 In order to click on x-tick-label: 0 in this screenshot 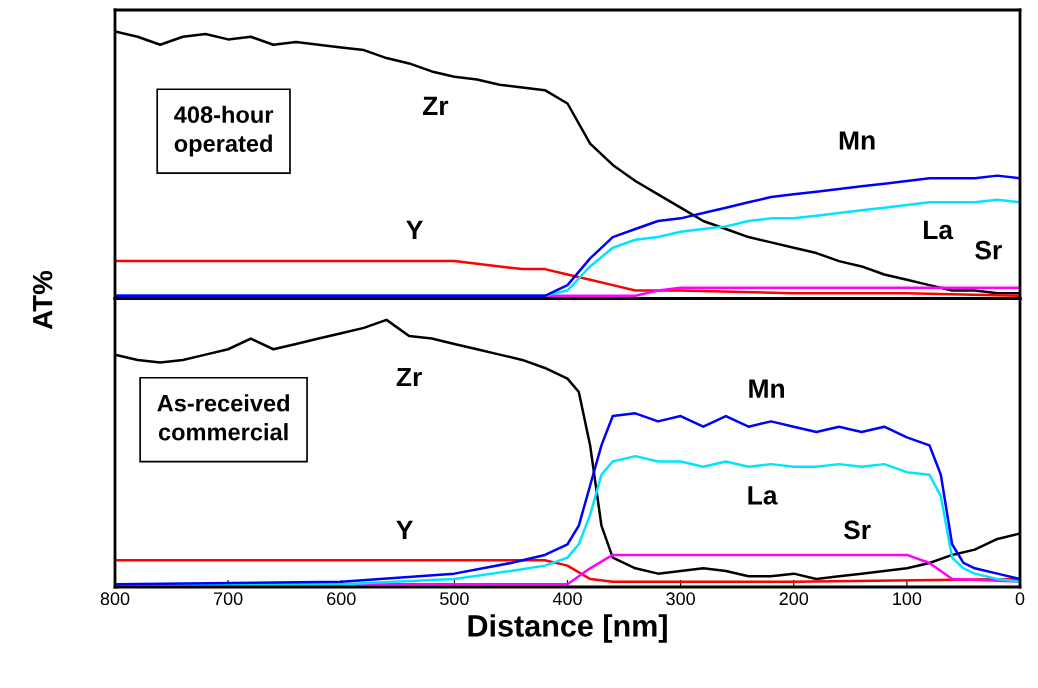, I will do `click(1020, 599)`.